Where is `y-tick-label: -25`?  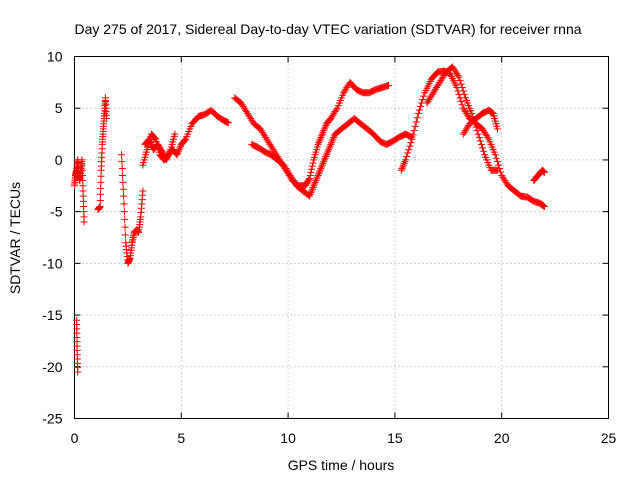 y-tick-label: -25 is located at coordinates (52, 419).